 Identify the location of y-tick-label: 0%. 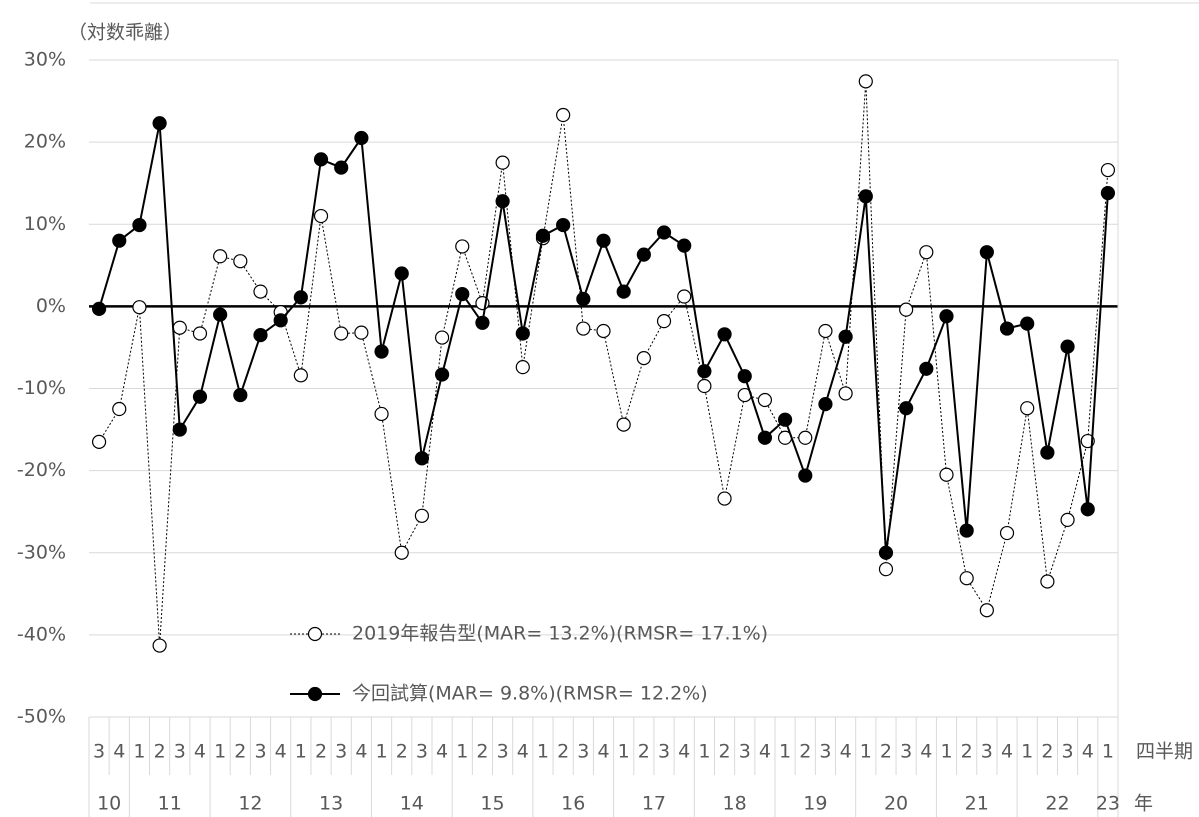
(51, 306).